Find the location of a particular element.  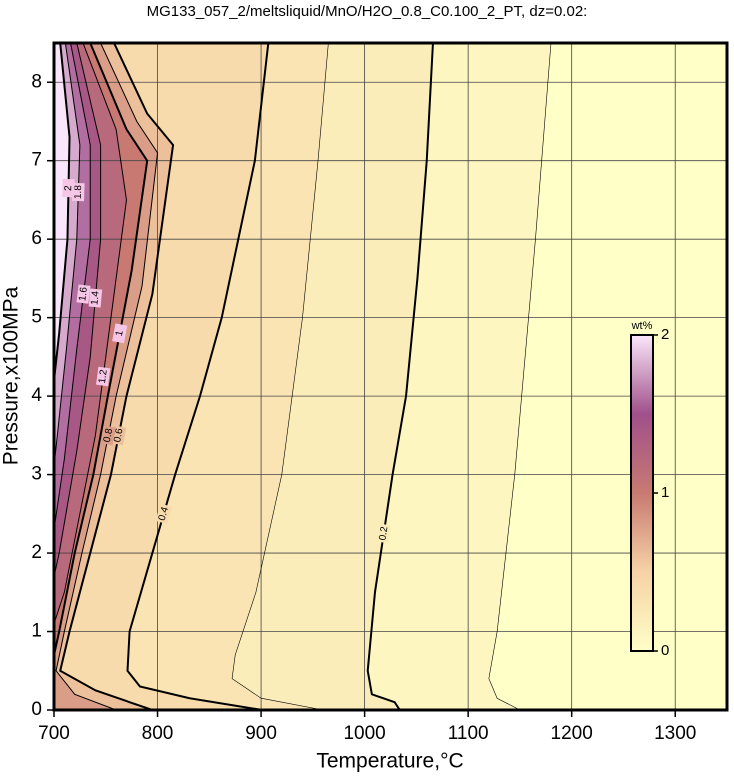

contour-label: 0.8 is located at coordinates (109, 435).